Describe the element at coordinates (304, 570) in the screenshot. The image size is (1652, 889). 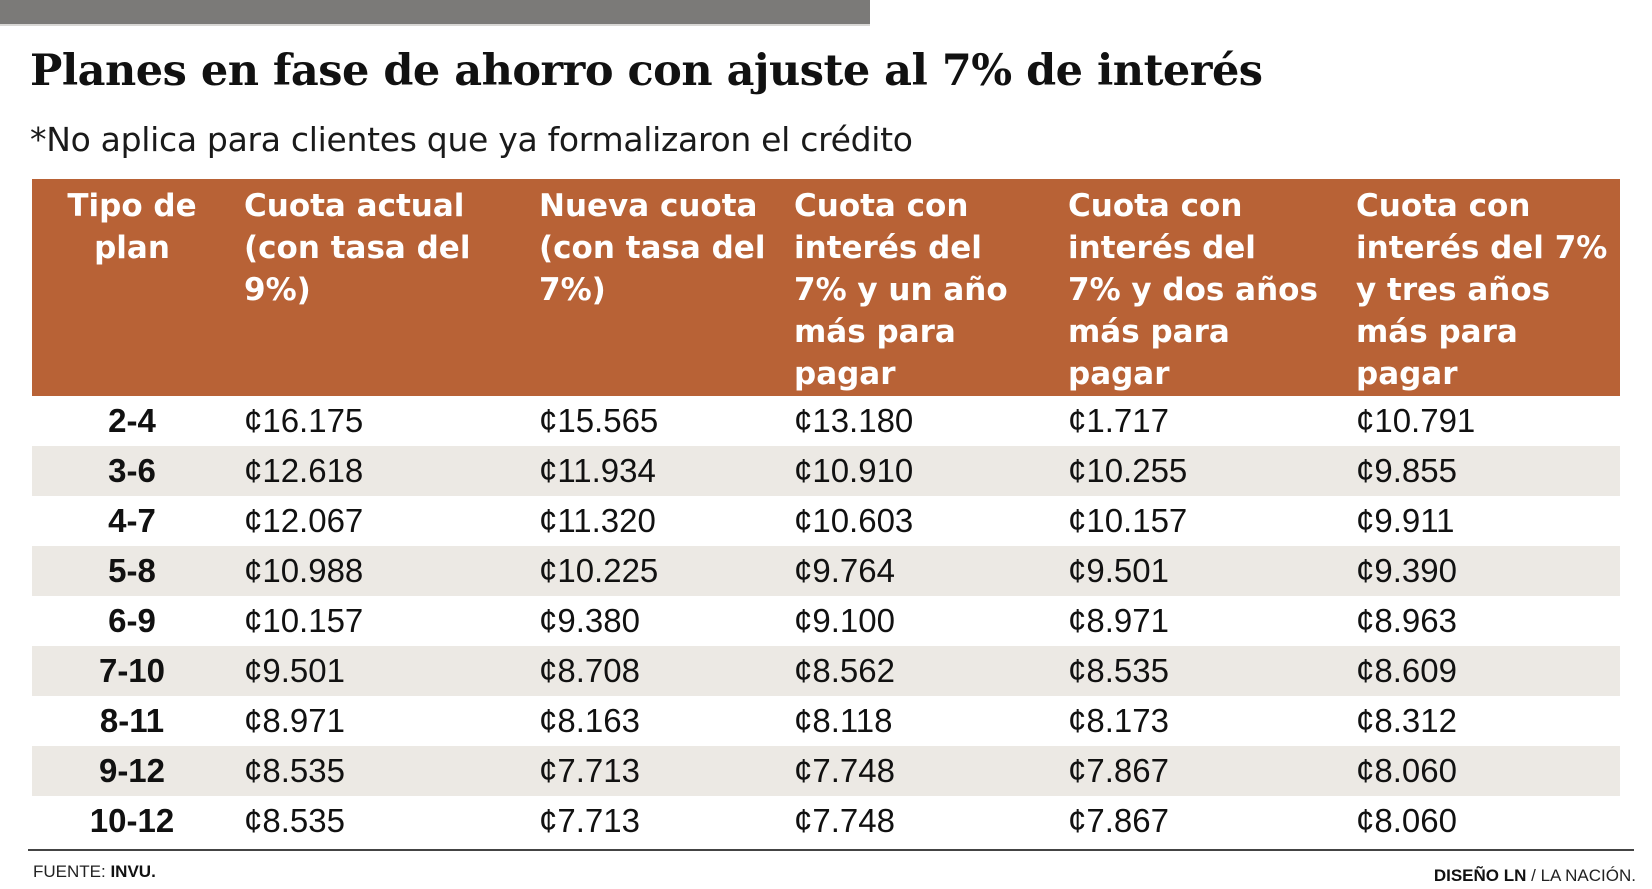
I see `cell-cuota-actual: ¢10.988` at that location.